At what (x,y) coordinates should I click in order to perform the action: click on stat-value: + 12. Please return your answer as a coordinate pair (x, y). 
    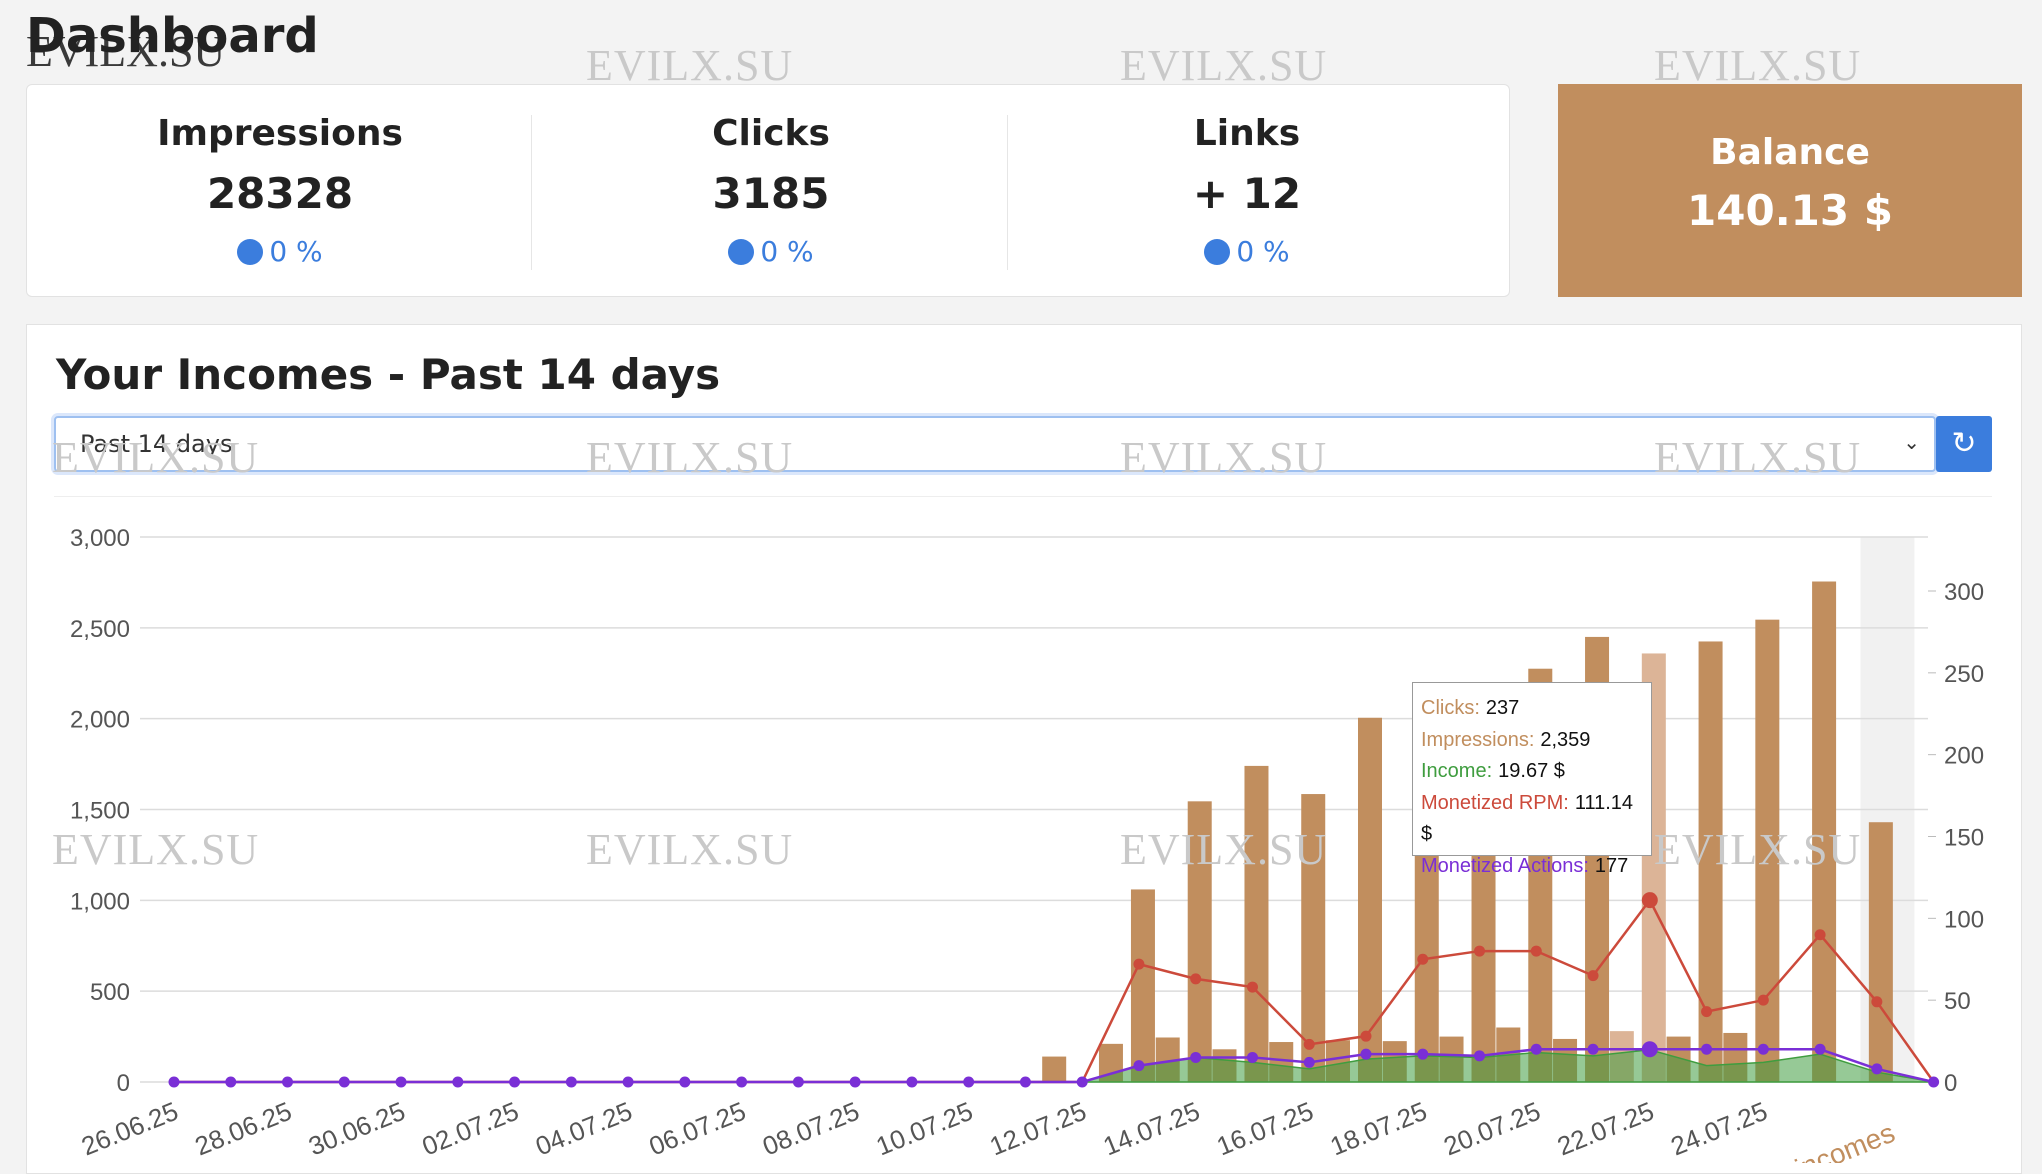
    Looking at the image, I should click on (1247, 193).